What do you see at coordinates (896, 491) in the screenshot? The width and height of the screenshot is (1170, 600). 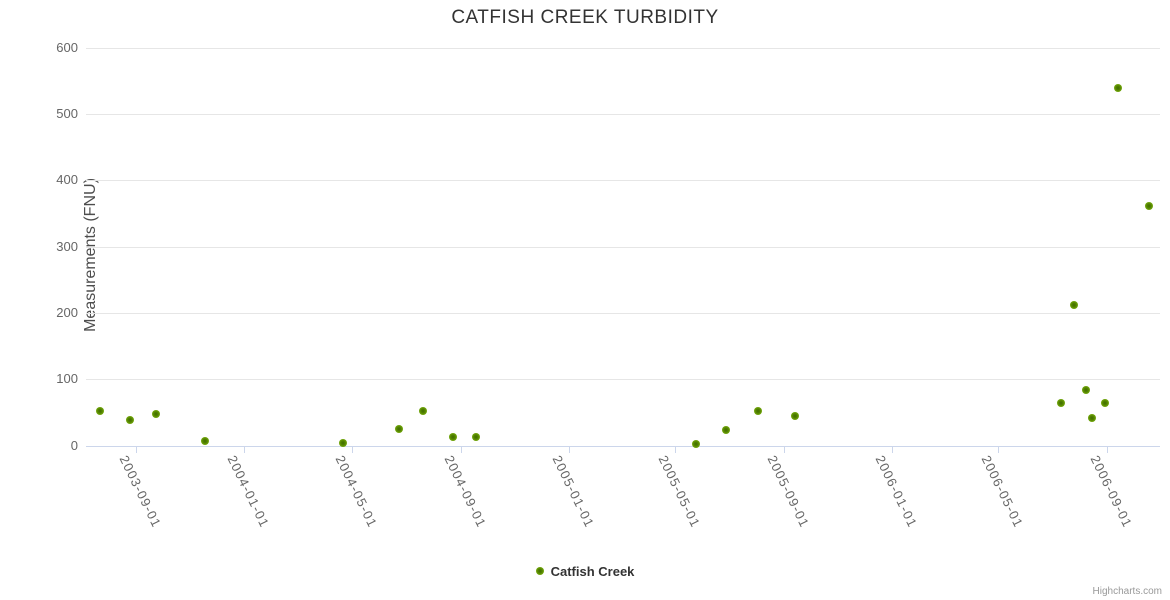 I see `x-tick-label: 2006-01-01` at bounding box center [896, 491].